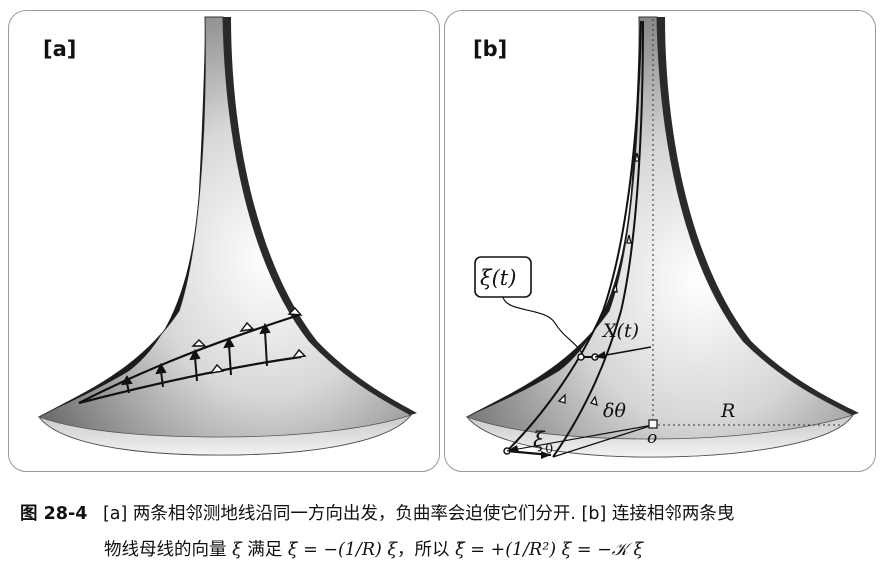 The image size is (884, 576). I want to click on xi-0-arrowhead, so click(546, 455).